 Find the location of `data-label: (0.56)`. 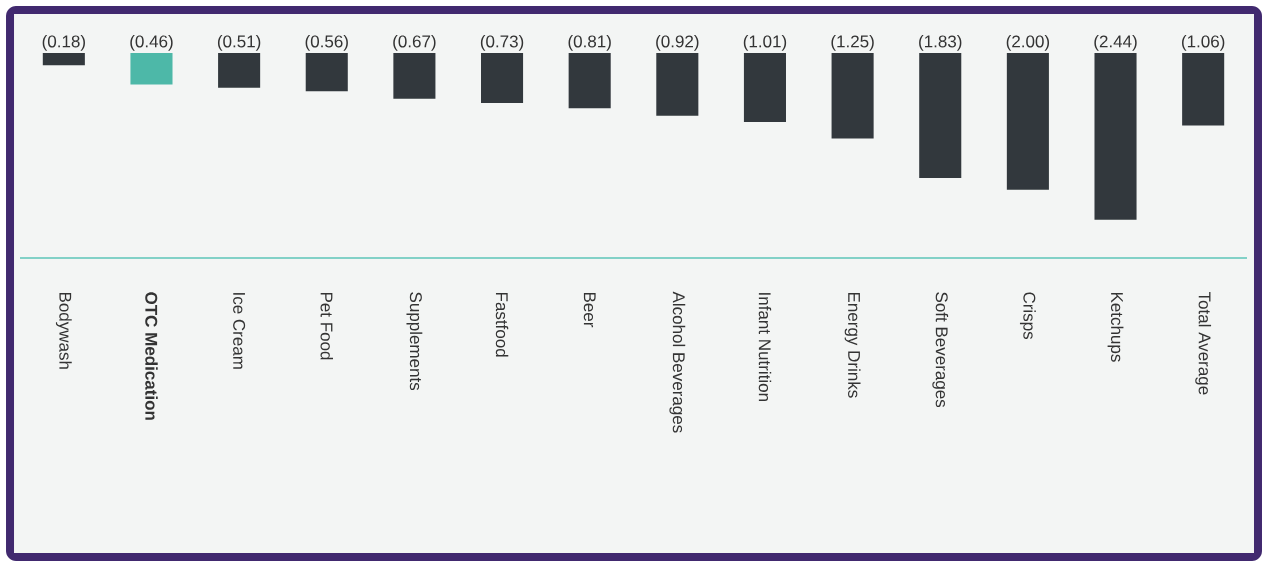

data-label: (0.56) is located at coordinates (326, 42).